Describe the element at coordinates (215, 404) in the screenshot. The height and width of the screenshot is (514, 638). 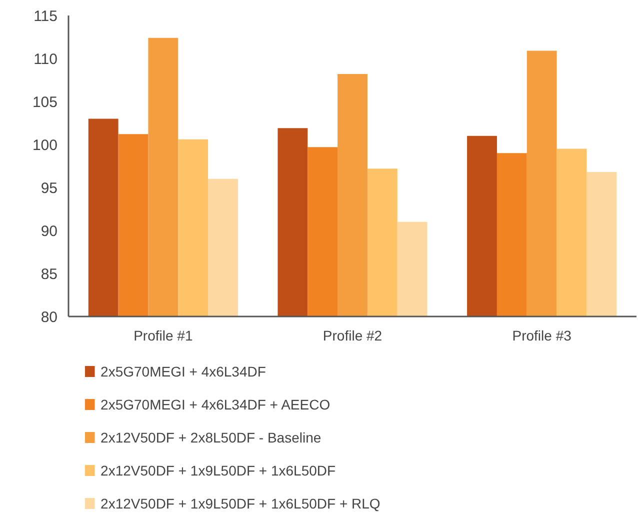
I see `legend-label: 2x5G70MEGI + 4x6L34DF + AEECO` at that location.